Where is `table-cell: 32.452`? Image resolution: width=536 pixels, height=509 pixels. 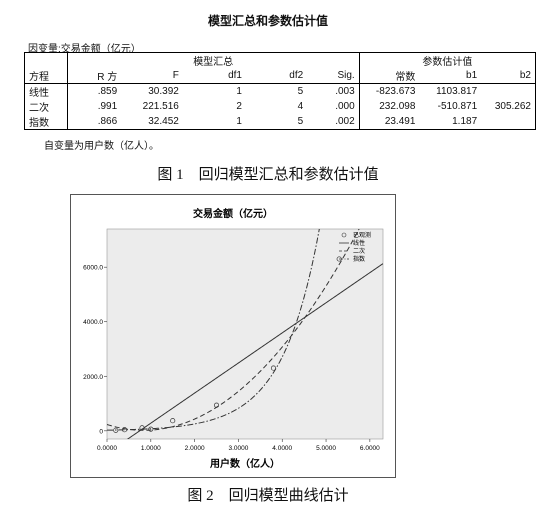
table-cell: 32.452 is located at coordinates (152, 122).